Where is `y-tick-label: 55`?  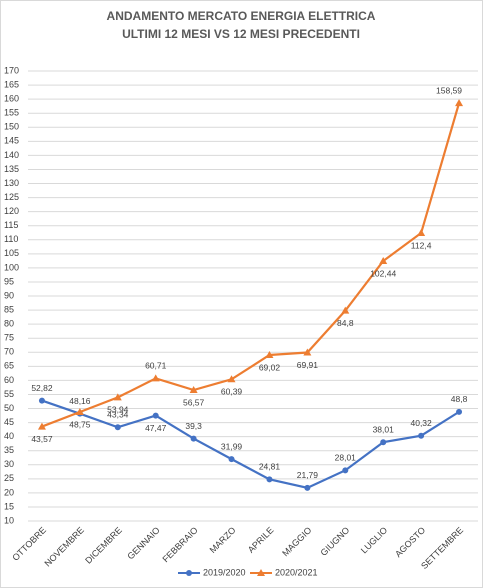
y-tick-label: 55 is located at coordinates (9, 394).